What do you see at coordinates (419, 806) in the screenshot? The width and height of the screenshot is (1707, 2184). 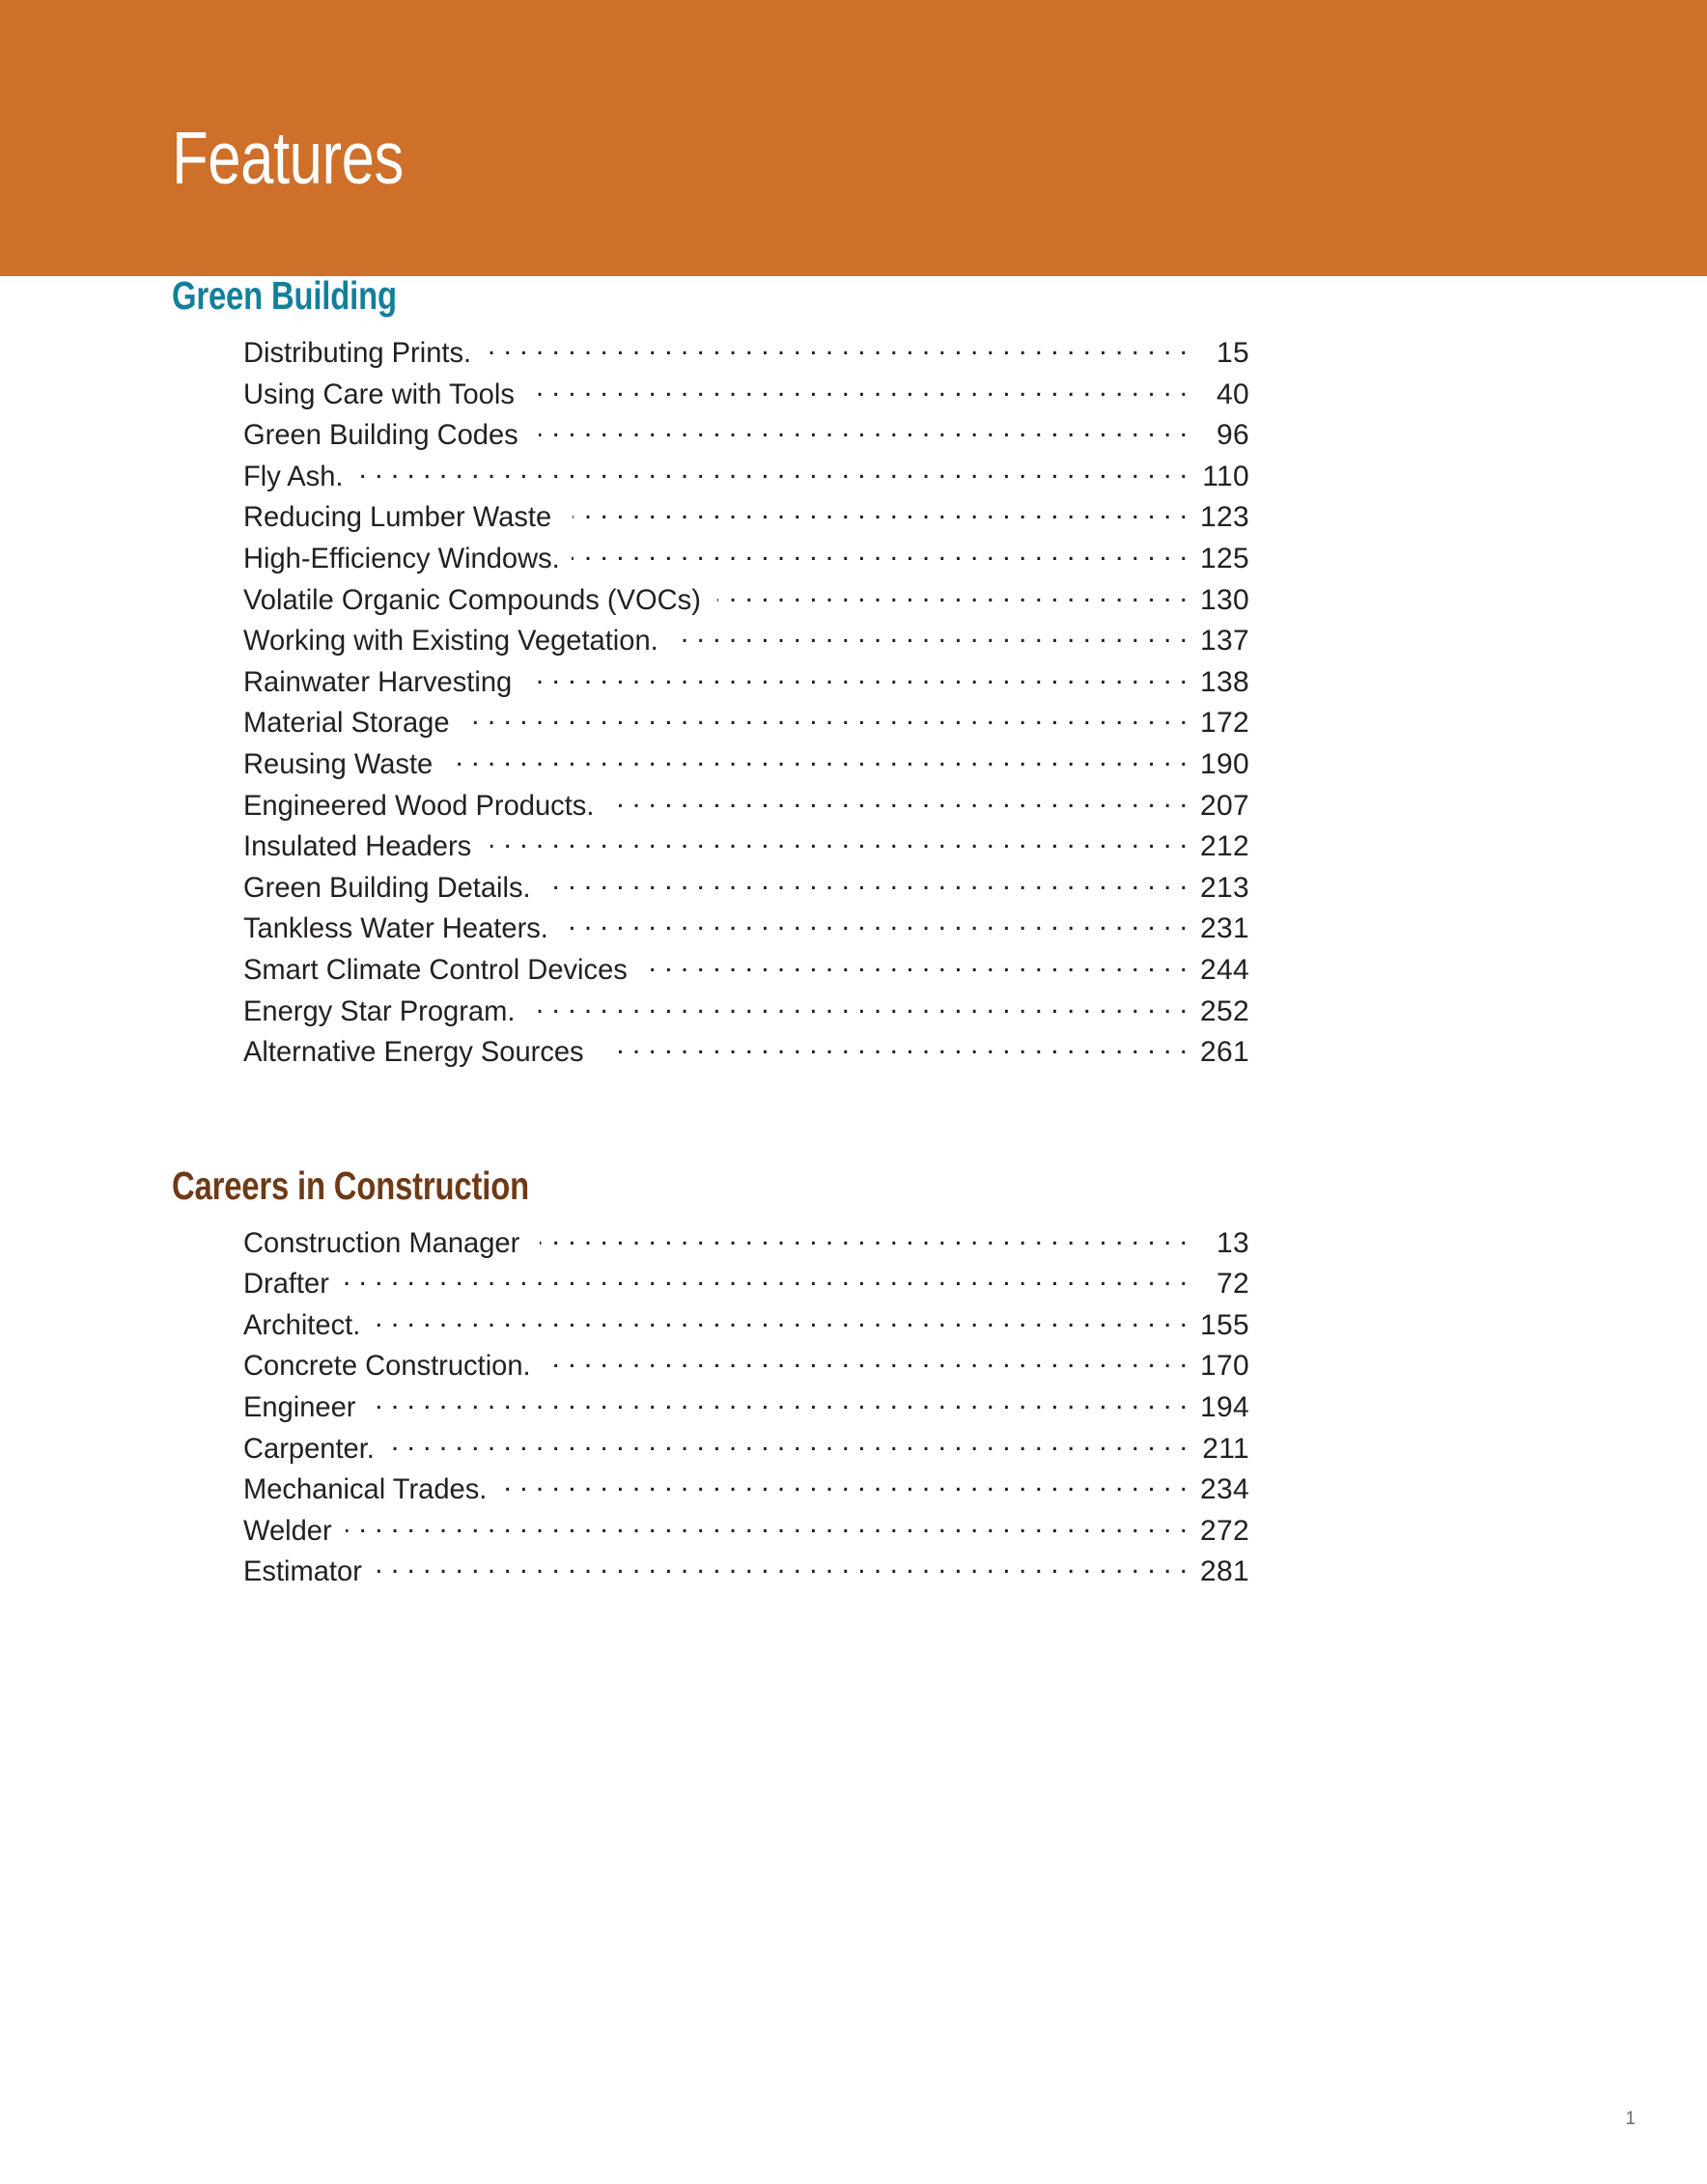 I see `toc-entry-label: Engineered Wood Products.` at bounding box center [419, 806].